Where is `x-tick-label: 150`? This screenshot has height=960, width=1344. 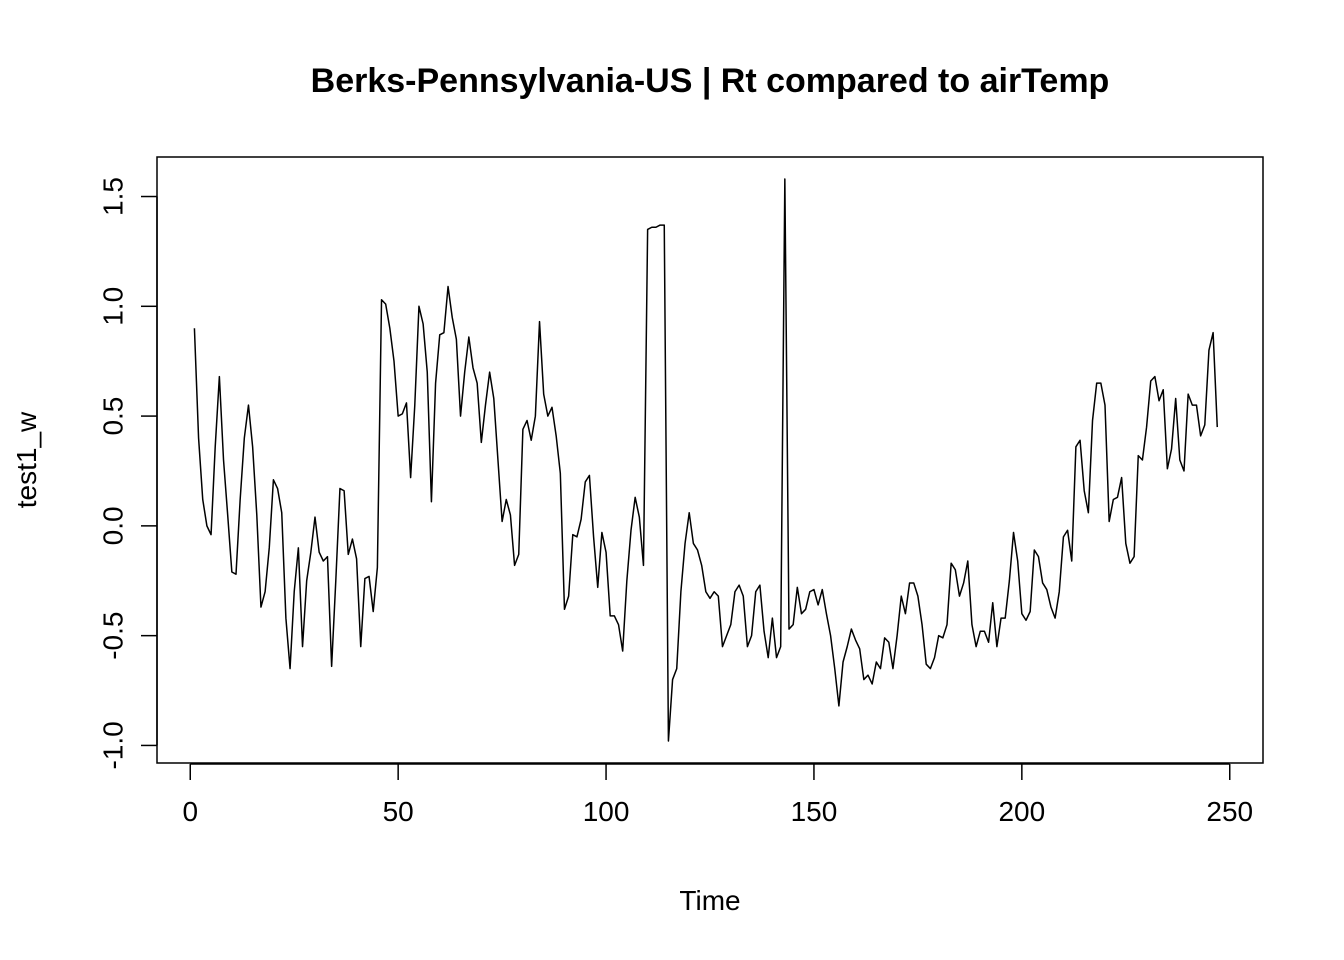
x-tick-label: 150 is located at coordinates (814, 811).